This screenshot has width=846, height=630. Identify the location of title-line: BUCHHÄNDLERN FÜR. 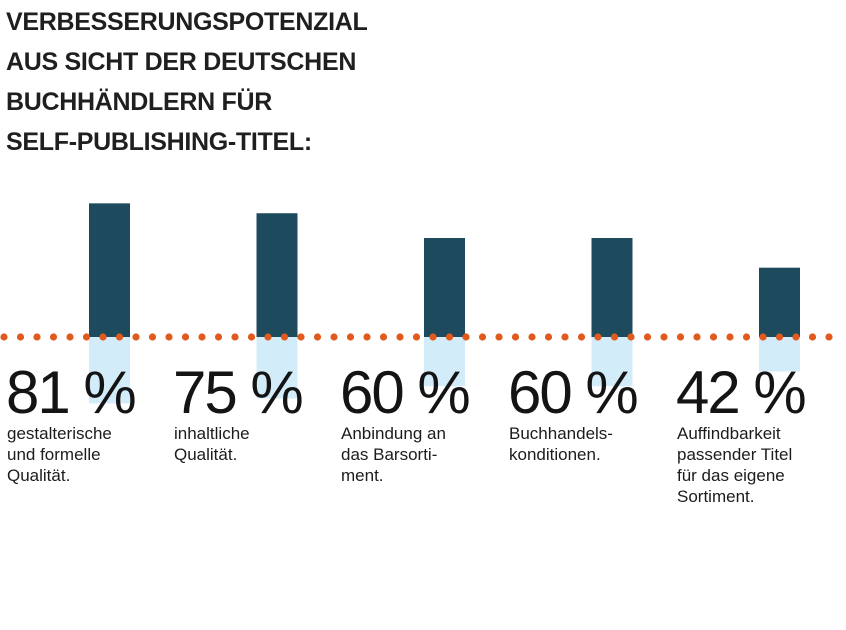
(139, 102).